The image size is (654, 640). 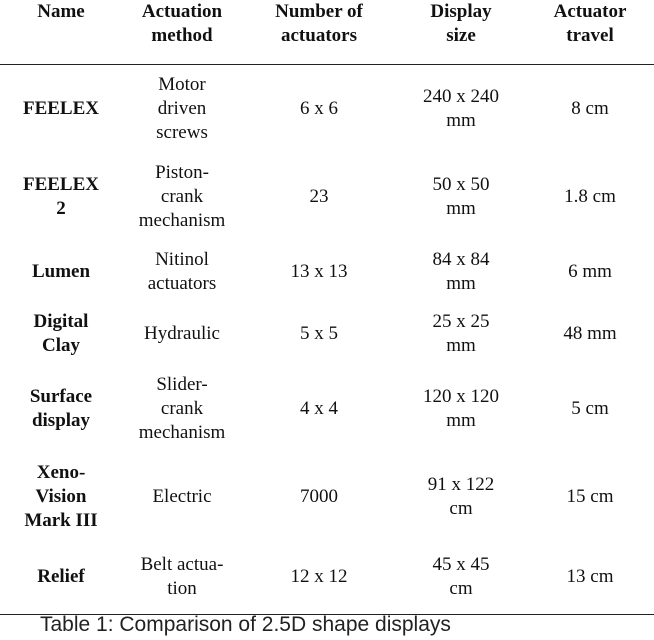 What do you see at coordinates (182, 132) in the screenshot?
I see `cell-line: screws` at bounding box center [182, 132].